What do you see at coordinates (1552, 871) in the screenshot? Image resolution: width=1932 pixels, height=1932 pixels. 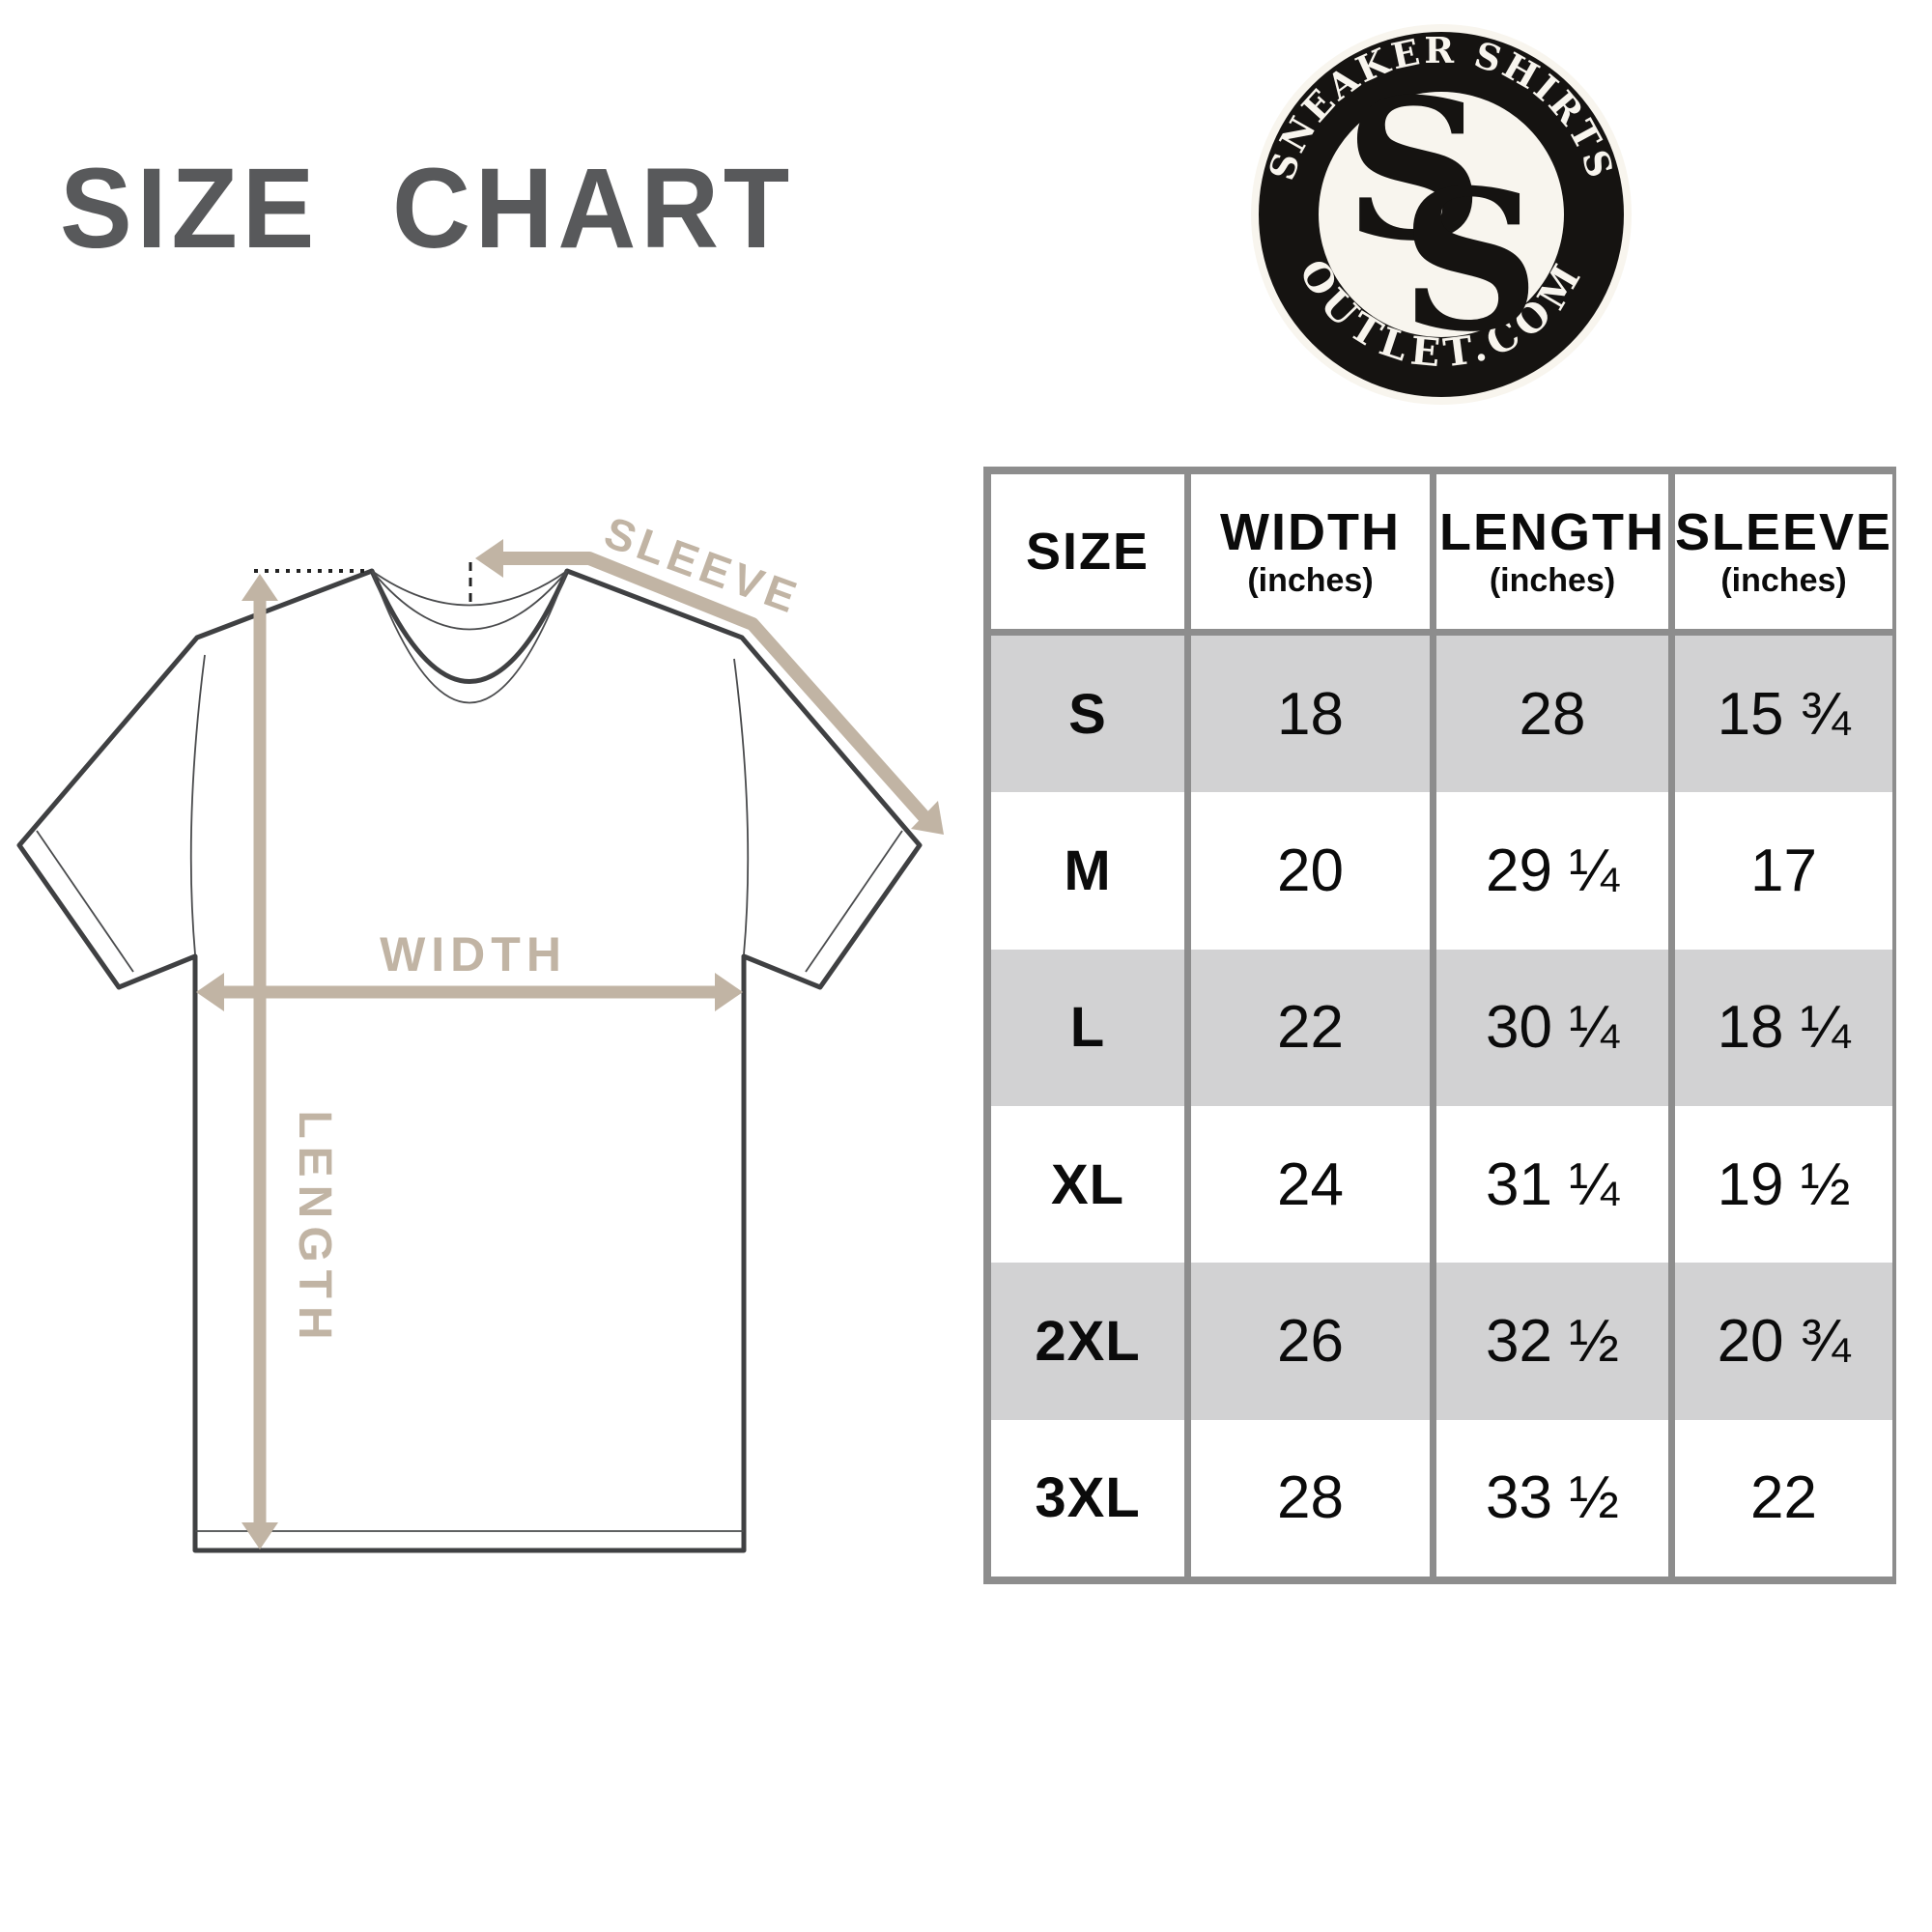 I see `table-row-m-length: 29 ¼` at bounding box center [1552, 871].